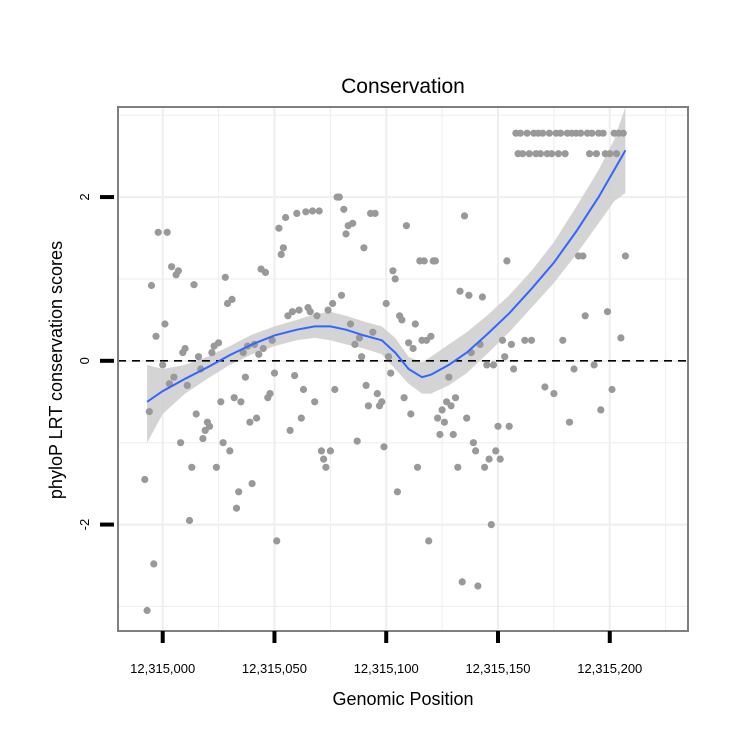  Describe the element at coordinates (497, 668) in the screenshot. I see `x-tick-label: 12,315,150` at that location.